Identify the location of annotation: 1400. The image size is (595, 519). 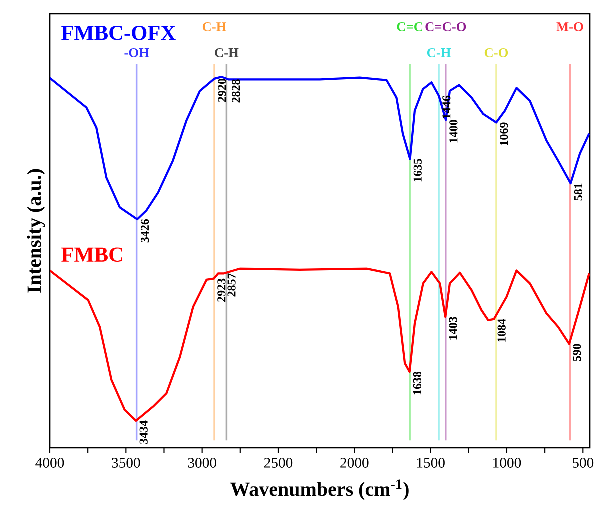
(454, 131).